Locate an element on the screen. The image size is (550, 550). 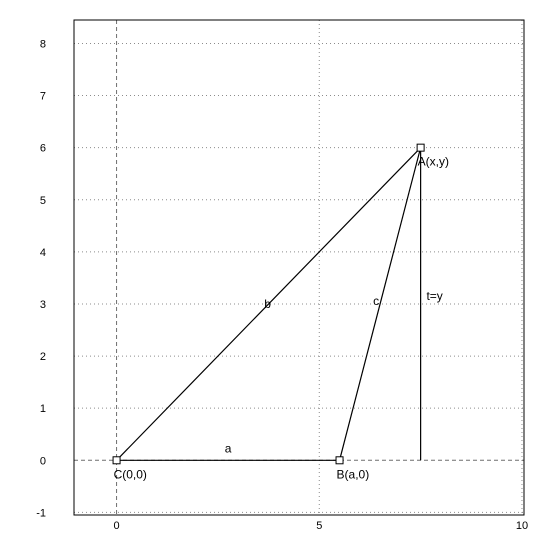
y-tick-label: 7 is located at coordinates (43, 97).